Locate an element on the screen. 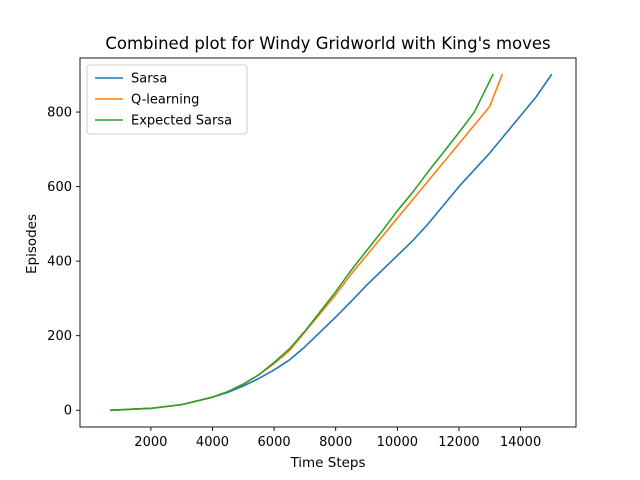 This screenshot has width=640, height=480. y-axis-label: Episodes is located at coordinates (32, 244).